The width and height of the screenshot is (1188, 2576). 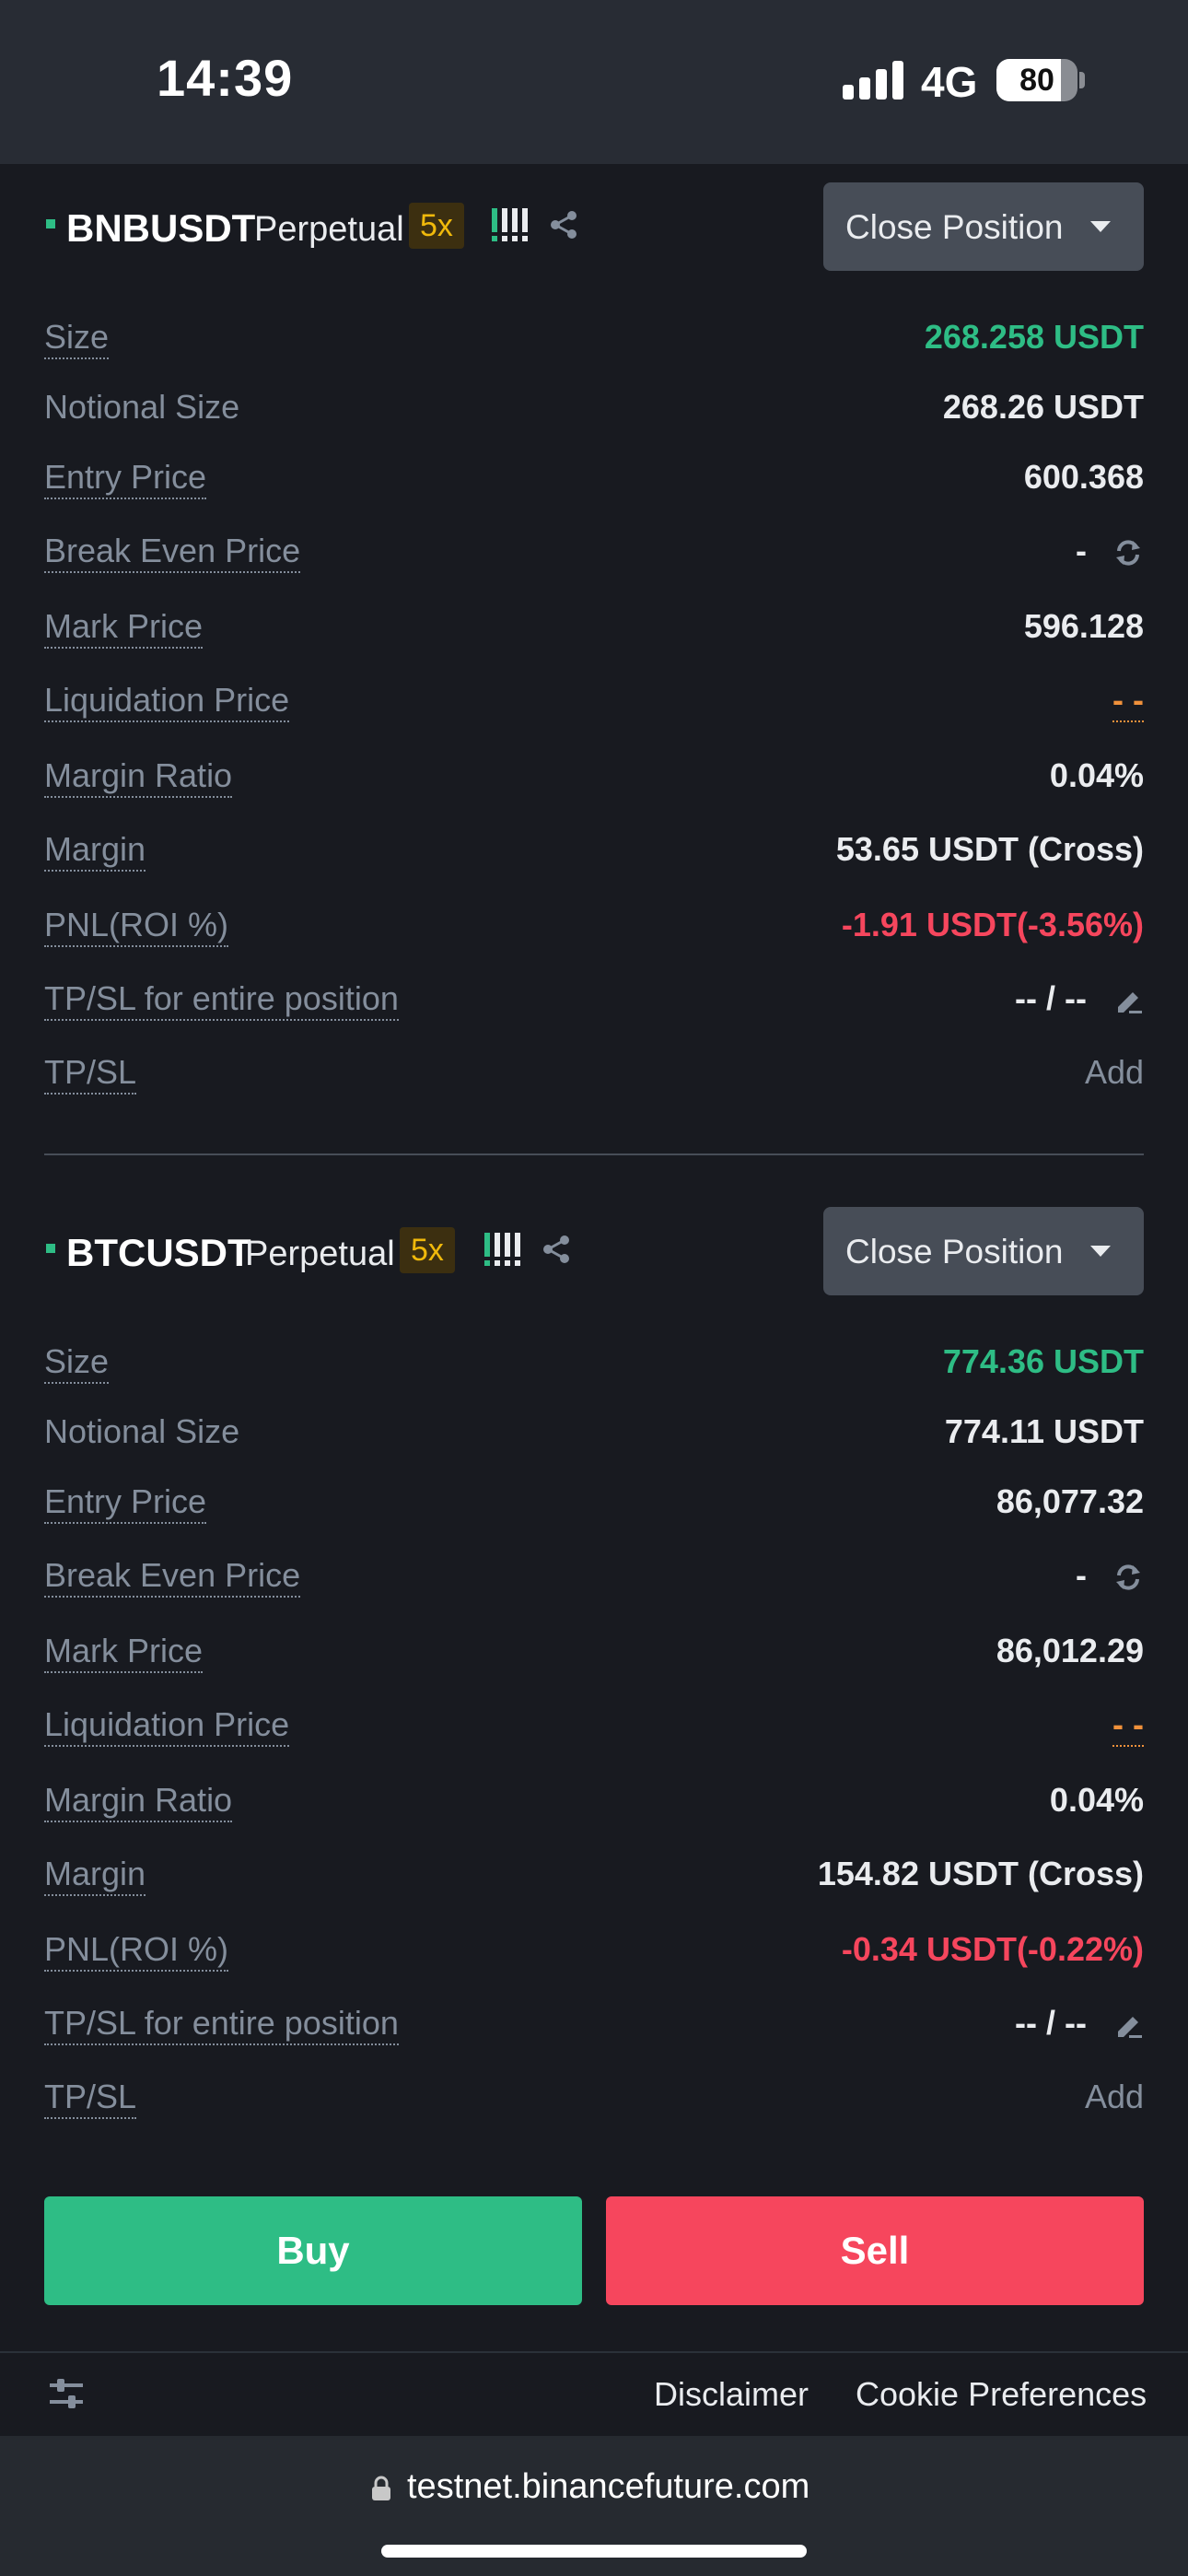 I want to click on size-row: Size 268.258 USDT, so click(x=594, y=339).